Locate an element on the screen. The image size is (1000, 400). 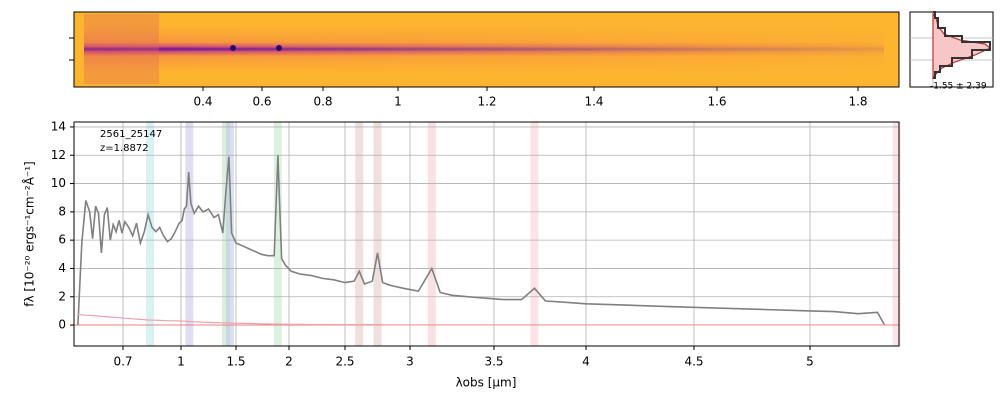
y-tick-label: 10 is located at coordinates (58, 183).